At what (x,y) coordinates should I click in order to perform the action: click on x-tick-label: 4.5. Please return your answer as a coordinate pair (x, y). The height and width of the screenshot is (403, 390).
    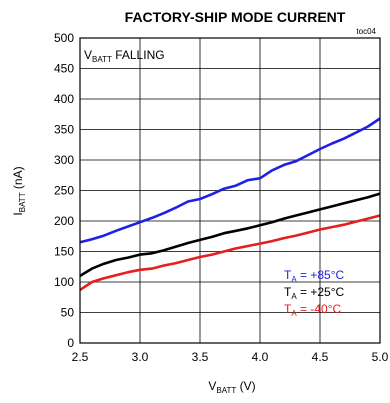
    Looking at the image, I should click on (320, 357).